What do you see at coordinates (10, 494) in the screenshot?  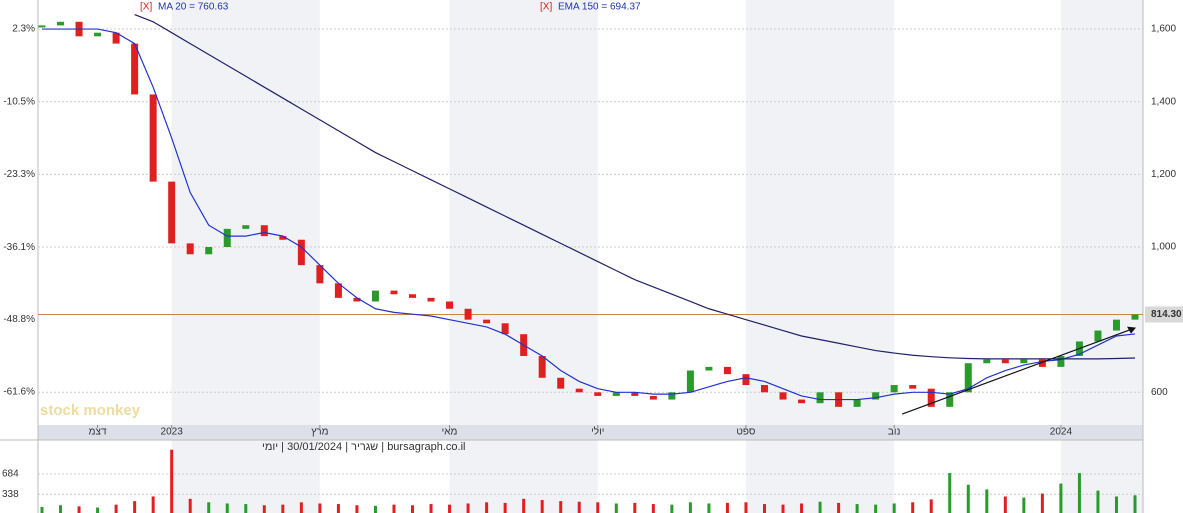 I see `volume-tick-label: 338` at bounding box center [10, 494].